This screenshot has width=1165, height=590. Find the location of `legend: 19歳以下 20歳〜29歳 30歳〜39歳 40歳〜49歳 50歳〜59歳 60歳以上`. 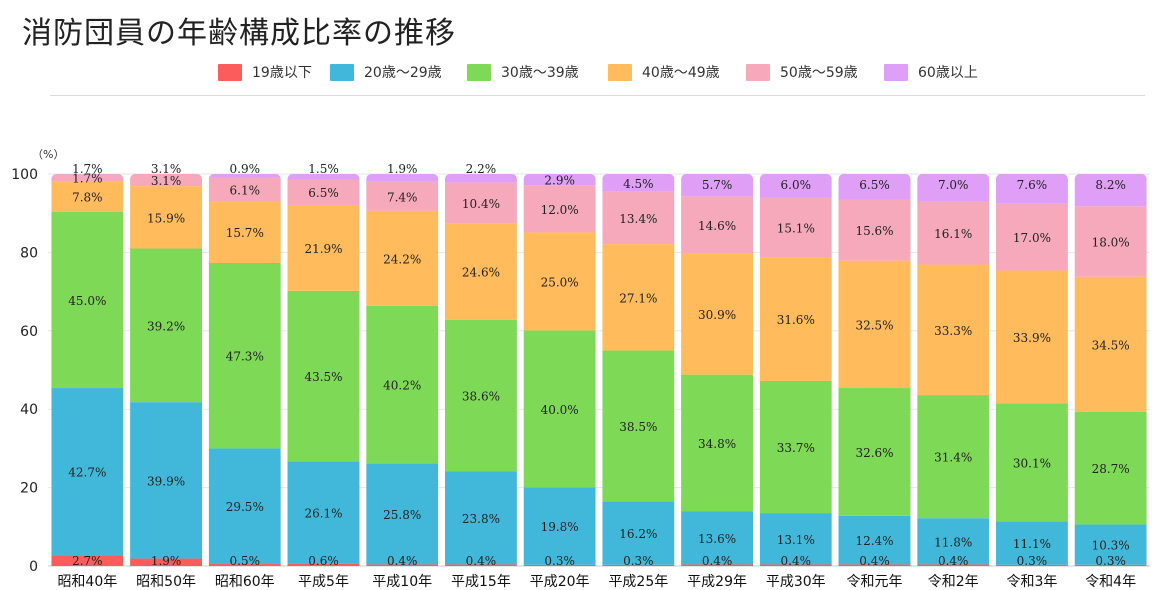

legend: 19歳以下 20歳〜29歳 30歳〜39歳 40歳〜49歳 50歳〜59歳 60歳以上 is located at coordinates (582, 72).